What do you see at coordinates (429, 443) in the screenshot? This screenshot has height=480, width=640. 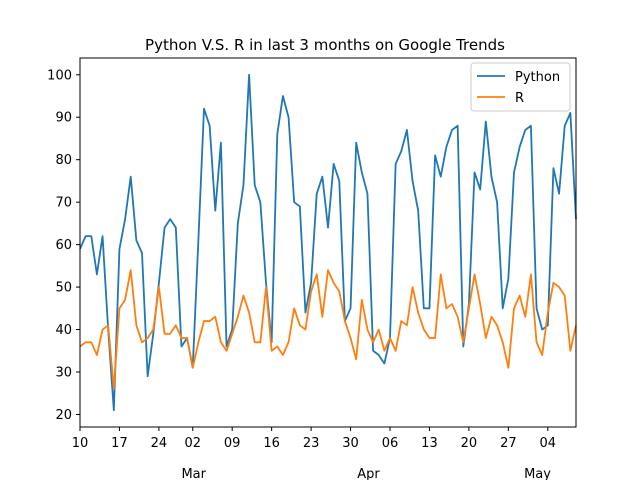 I see `x-tick-label: 13` at bounding box center [429, 443].